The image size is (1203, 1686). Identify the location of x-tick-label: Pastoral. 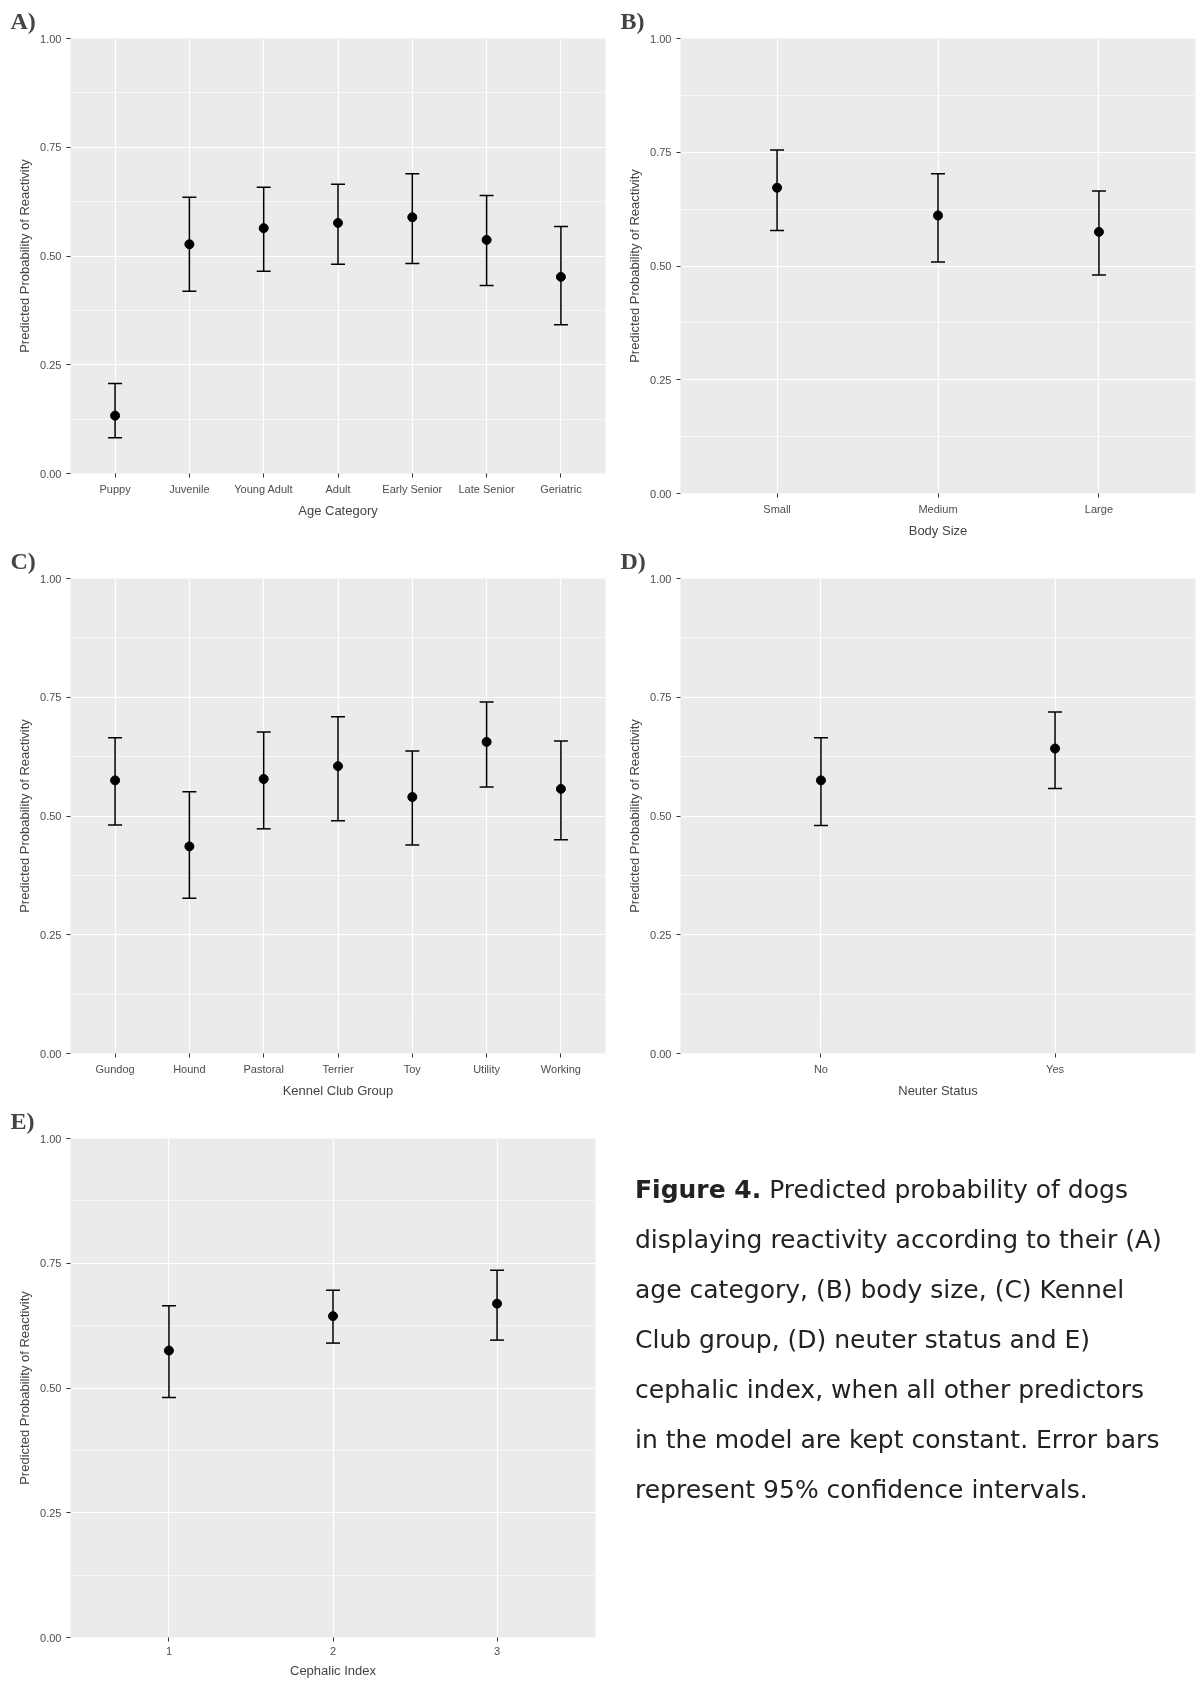
(263, 1068).